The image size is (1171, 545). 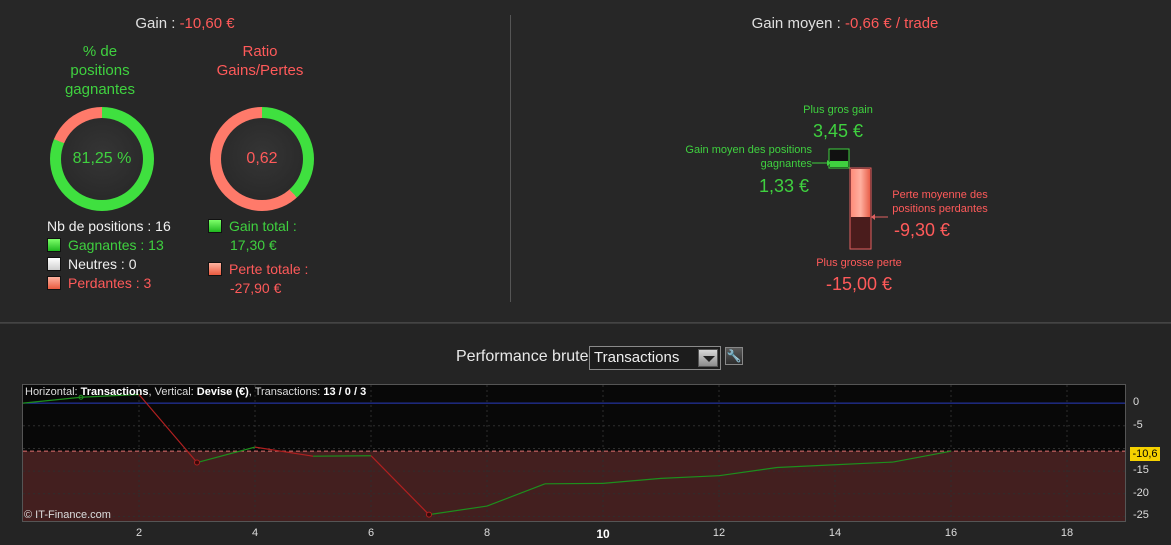 What do you see at coordinates (260, 51) in the screenshot?
I see `ratio-title-line1: Ratio` at bounding box center [260, 51].